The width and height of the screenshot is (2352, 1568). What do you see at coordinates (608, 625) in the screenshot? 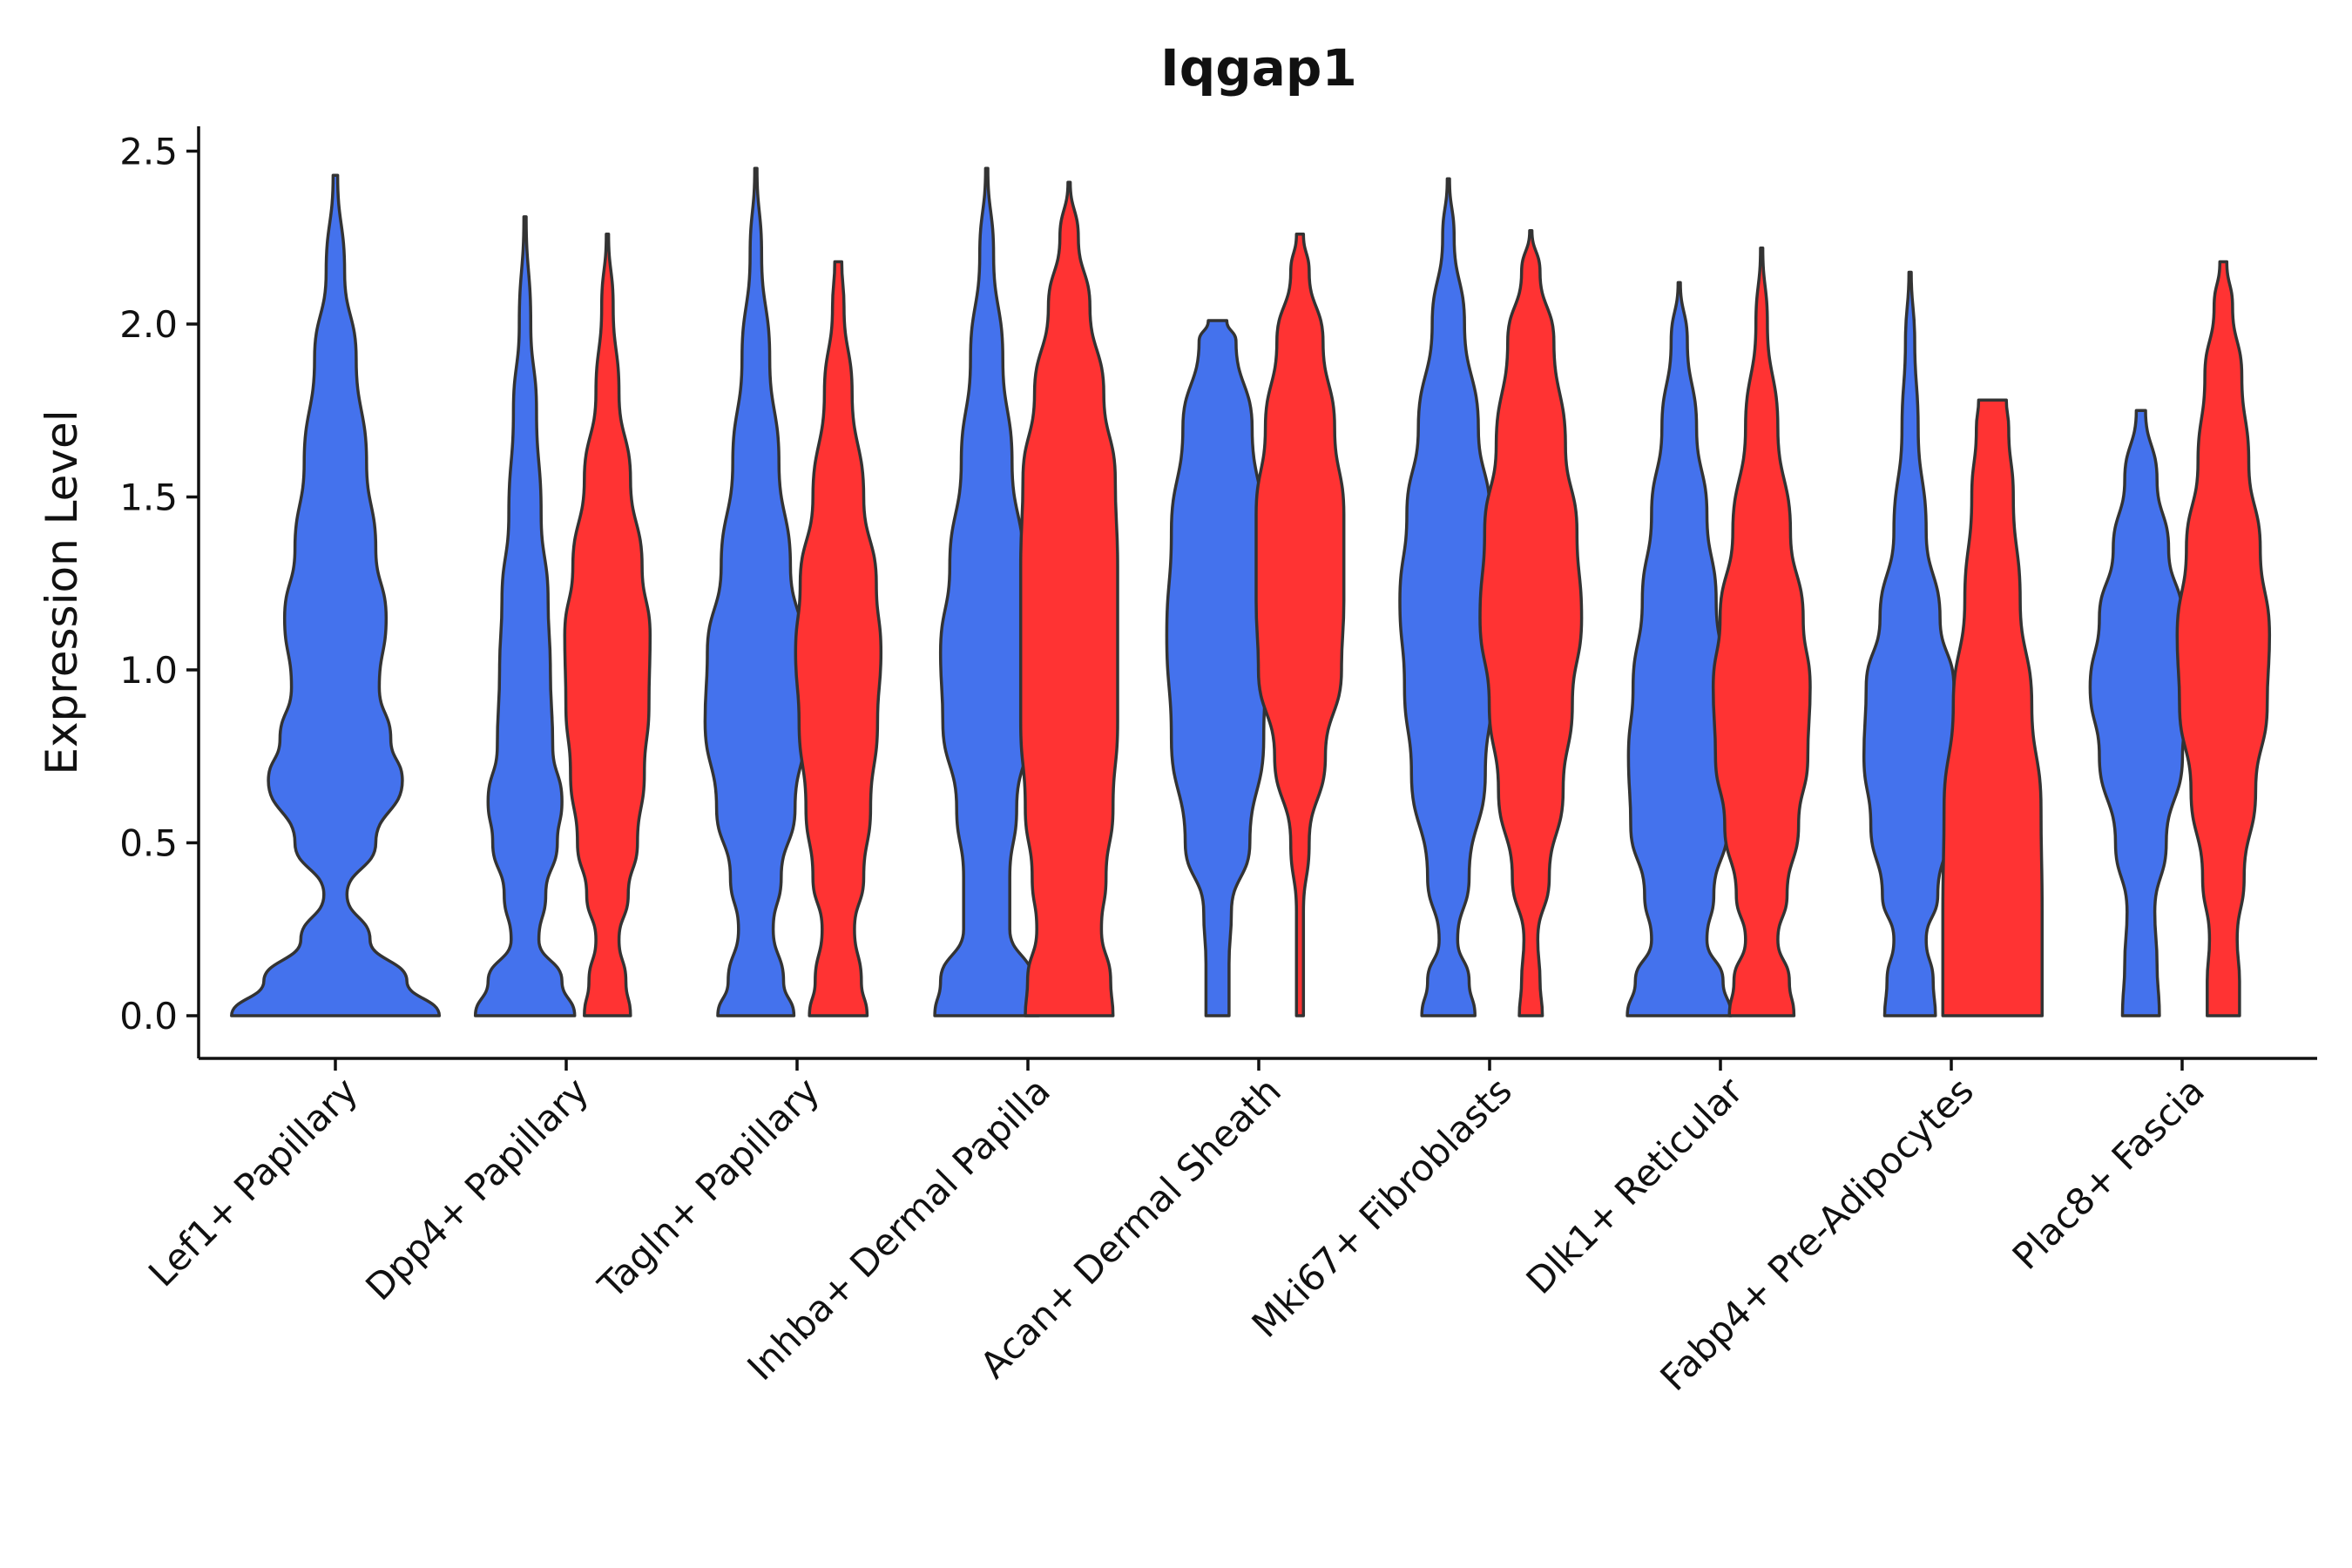
I see `violin-dpp4-papillary-red` at bounding box center [608, 625].